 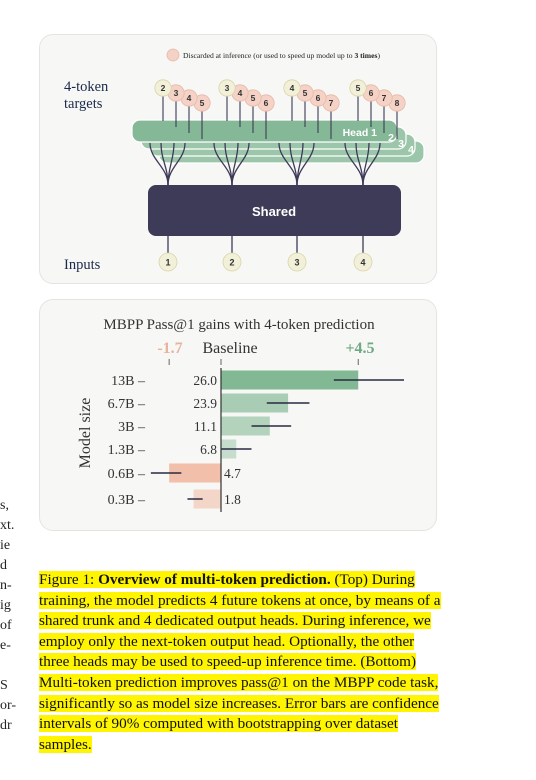 I want to click on baseline-value: 11.1, so click(x=205, y=426).